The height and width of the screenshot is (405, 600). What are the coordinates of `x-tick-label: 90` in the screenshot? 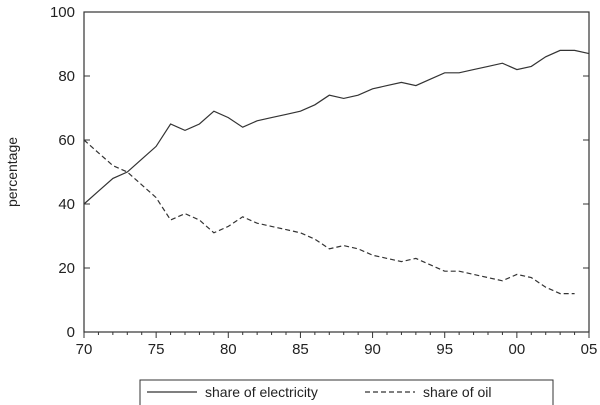 It's located at (372, 349).